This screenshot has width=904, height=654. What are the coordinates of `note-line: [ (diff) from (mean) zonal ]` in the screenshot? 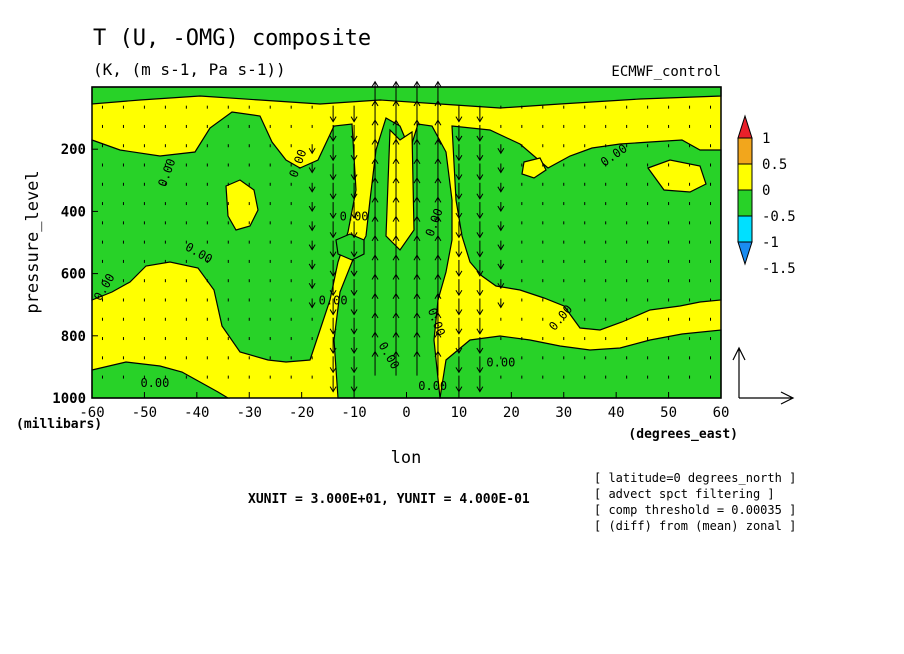 It's located at (695, 526).